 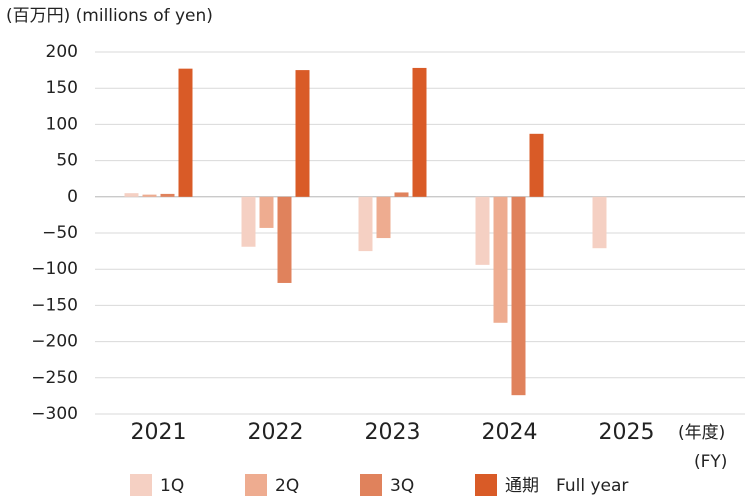 What do you see at coordinates (172, 486) in the screenshot?
I see `legend-label: 1Q` at bounding box center [172, 486].